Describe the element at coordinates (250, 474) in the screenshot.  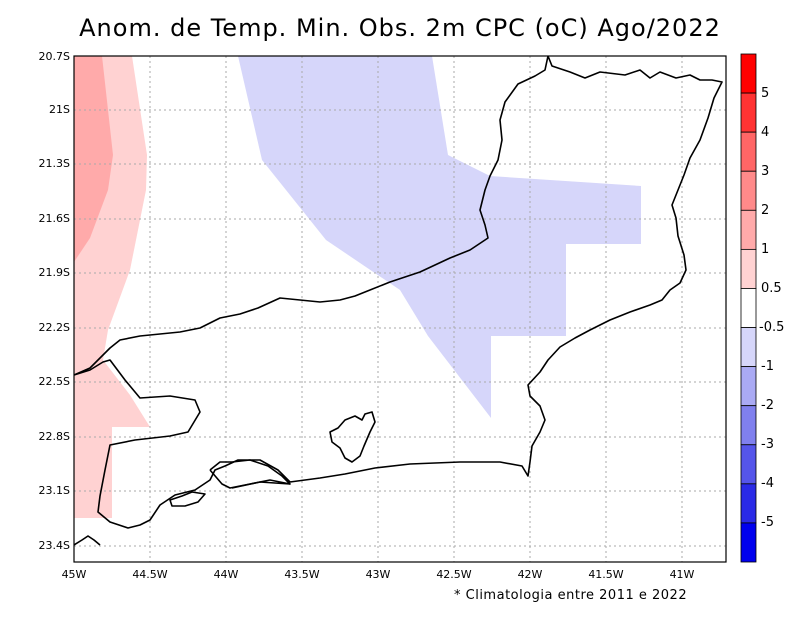
I see `sepetiba-bay-islands` at that location.